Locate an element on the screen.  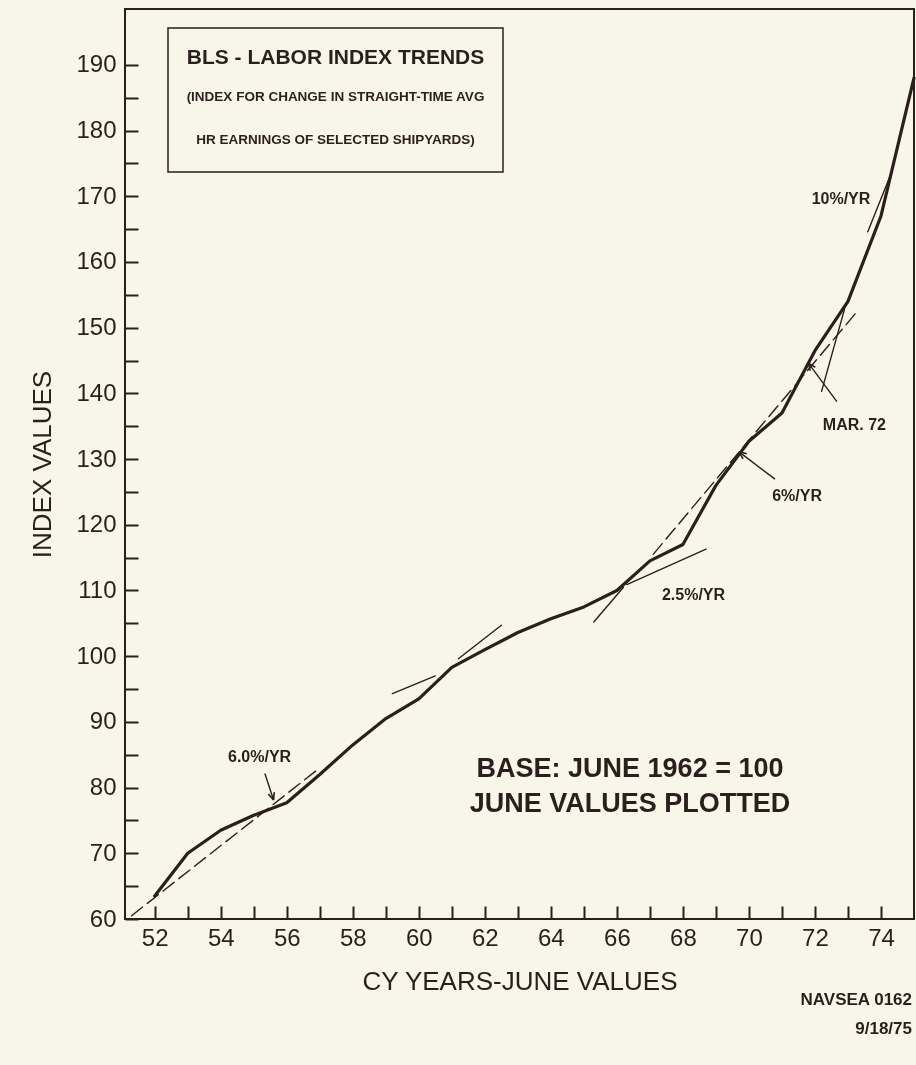
annotation: 6%/YR is located at coordinates (797, 495).